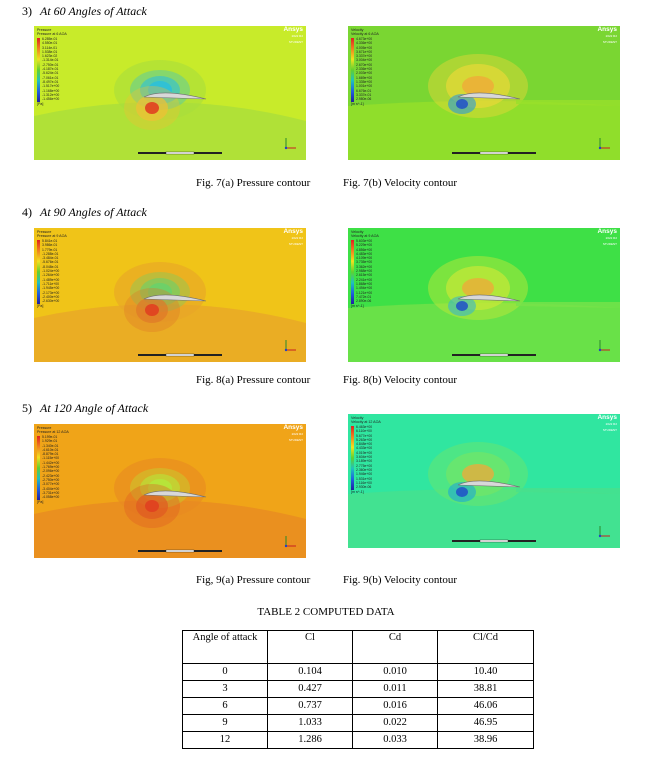 The height and width of the screenshot is (762, 652). I want to click on legend-subtitle: Pressure at 6 AOA, so click(52, 34).